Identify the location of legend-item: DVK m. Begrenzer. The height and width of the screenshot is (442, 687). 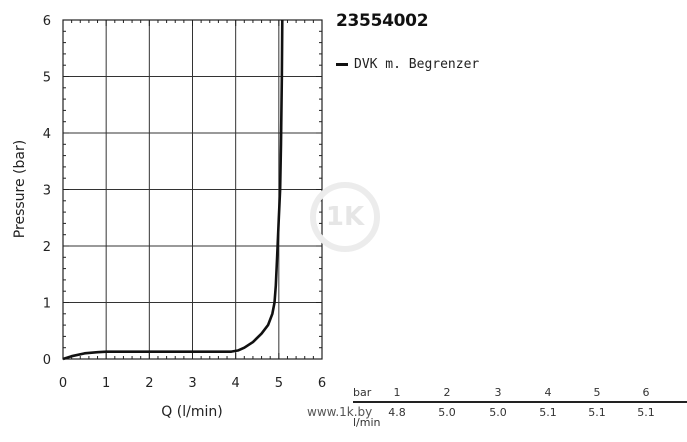
(407, 64).